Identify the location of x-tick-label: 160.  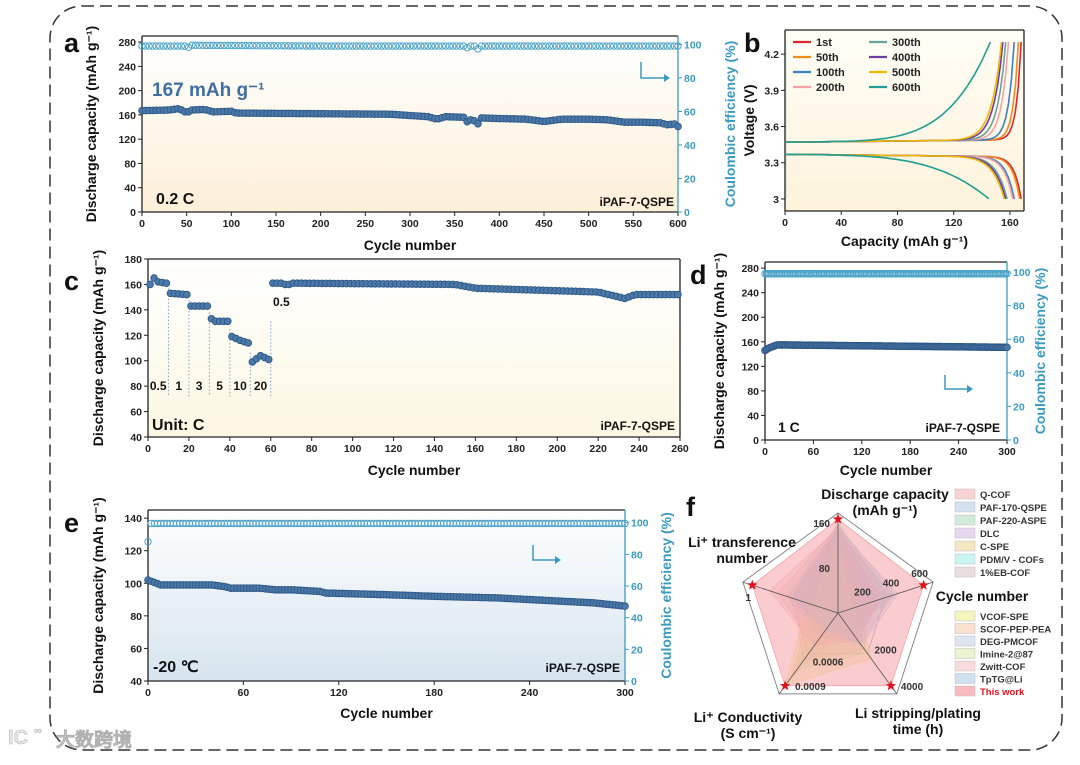
(476, 449).